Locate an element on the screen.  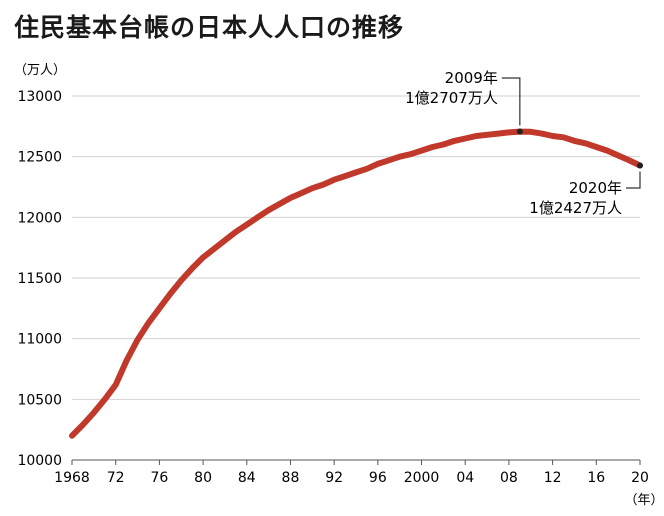
latest-marker is located at coordinates (640, 165).